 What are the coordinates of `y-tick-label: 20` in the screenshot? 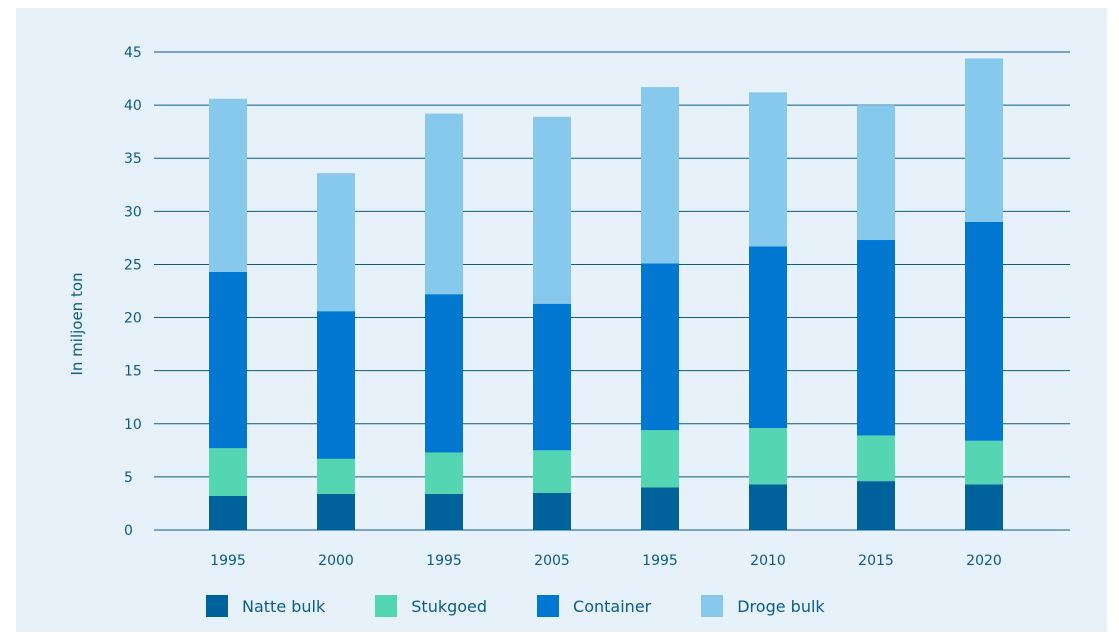 It's located at (133, 319).